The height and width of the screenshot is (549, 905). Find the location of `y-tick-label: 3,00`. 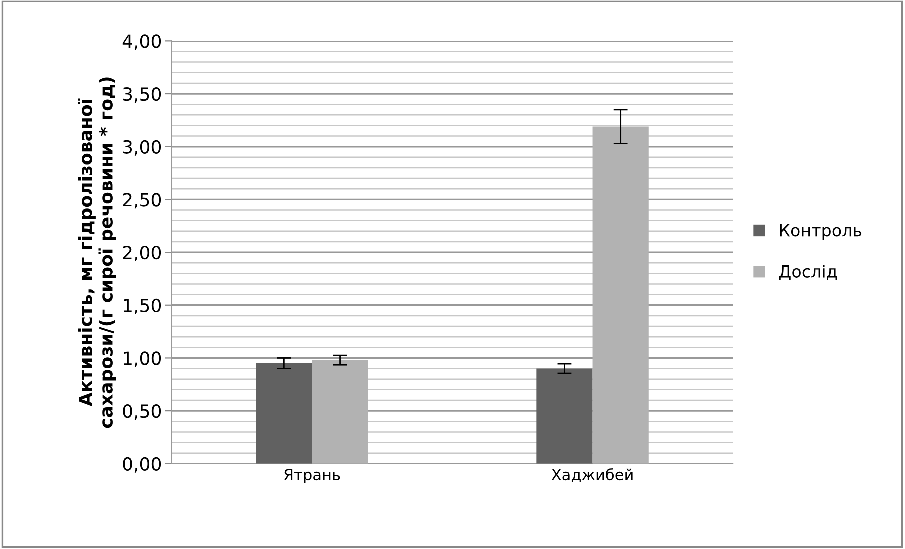

y-tick-label: 3,00 is located at coordinates (142, 148).